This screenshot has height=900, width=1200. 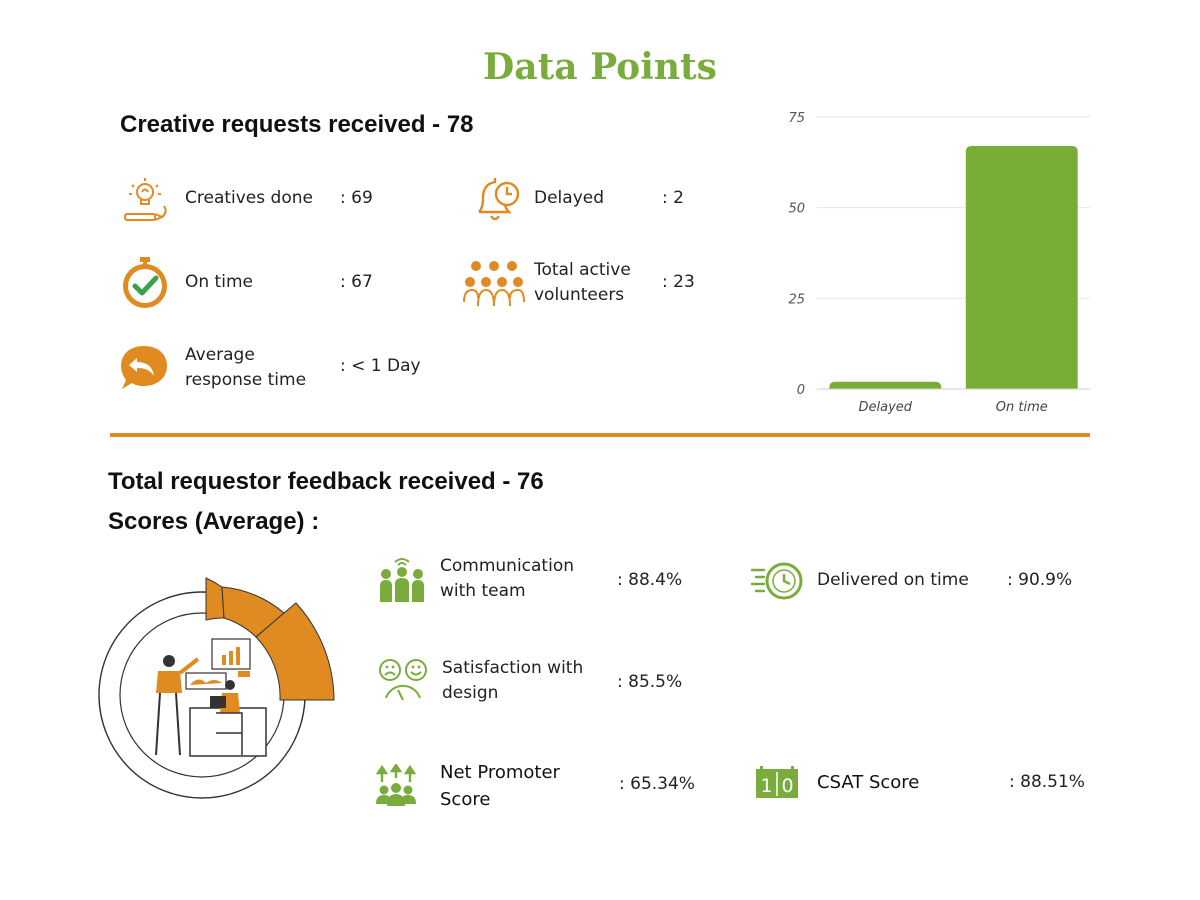 I want to click on volunteers-label: Total active volunteers, so click(x=582, y=283).